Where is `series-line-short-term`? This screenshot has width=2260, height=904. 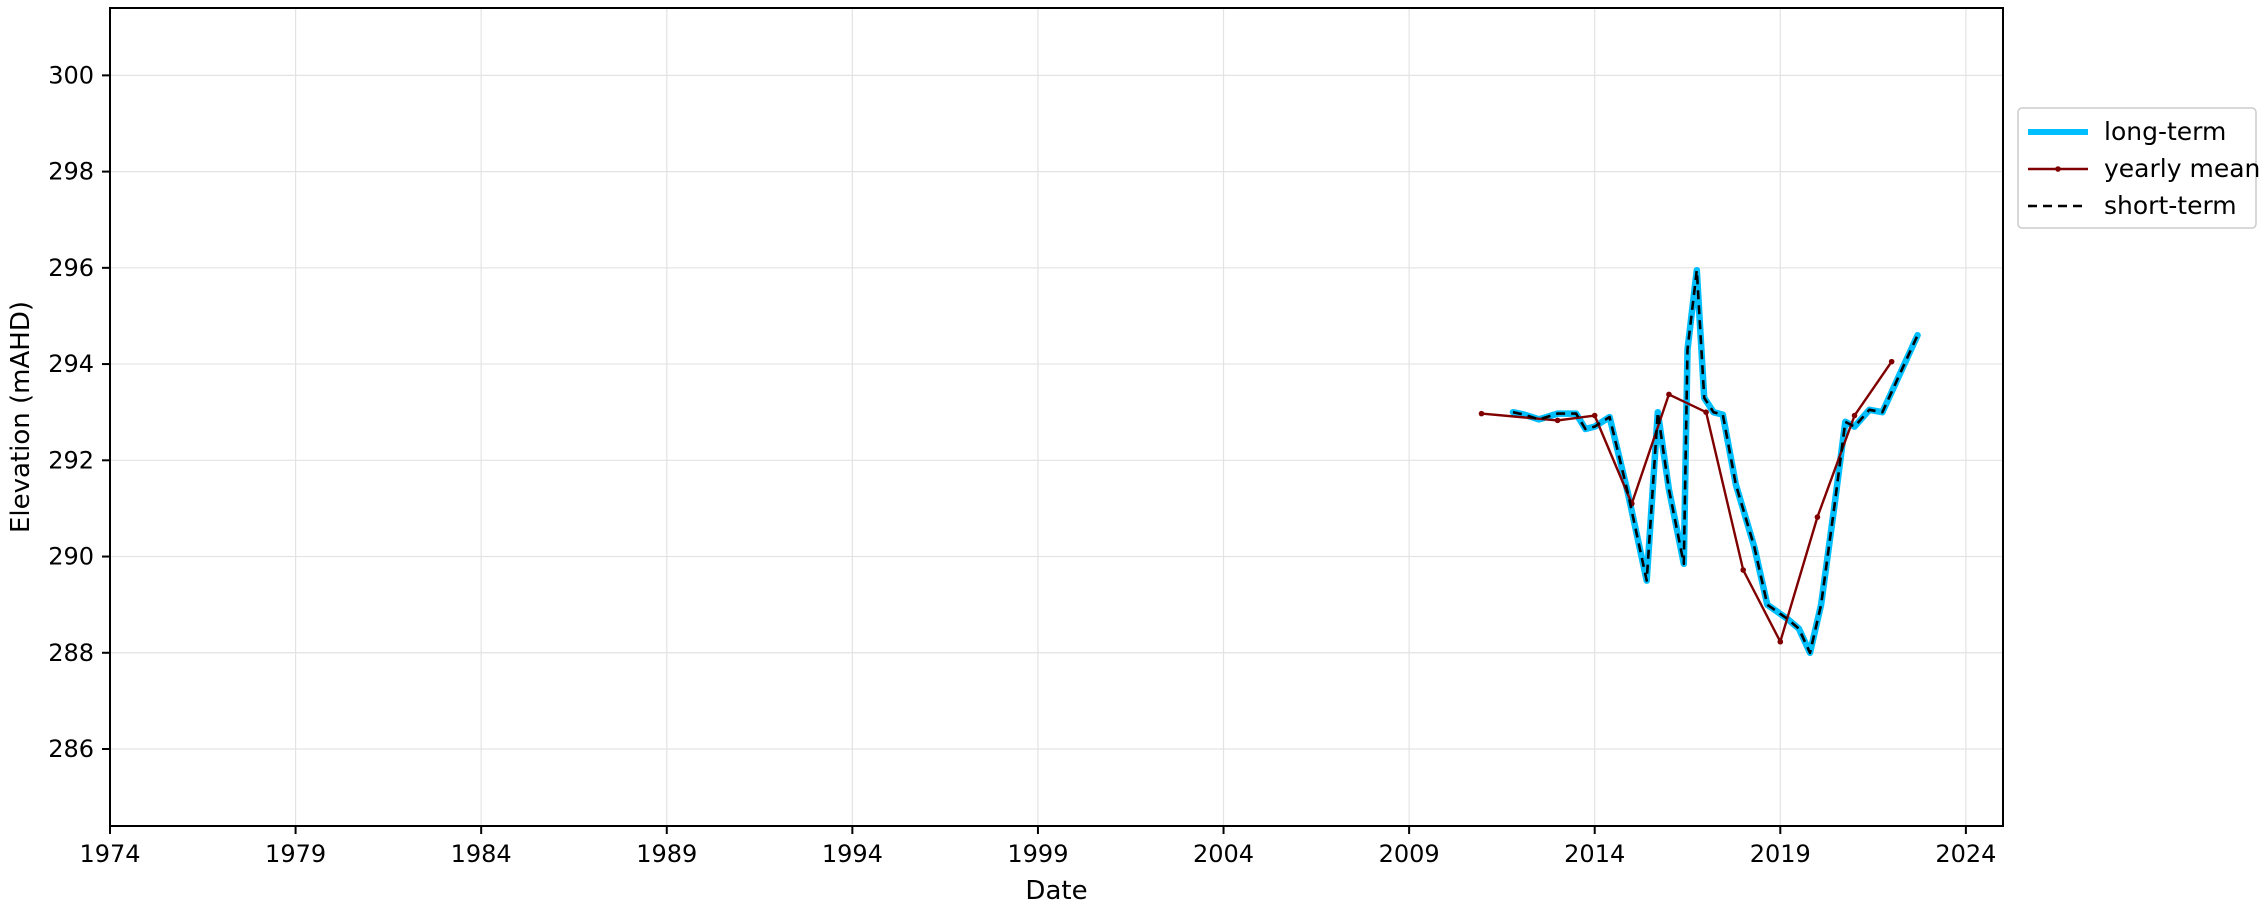 series-line-short-term is located at coordinates (1715, 461).